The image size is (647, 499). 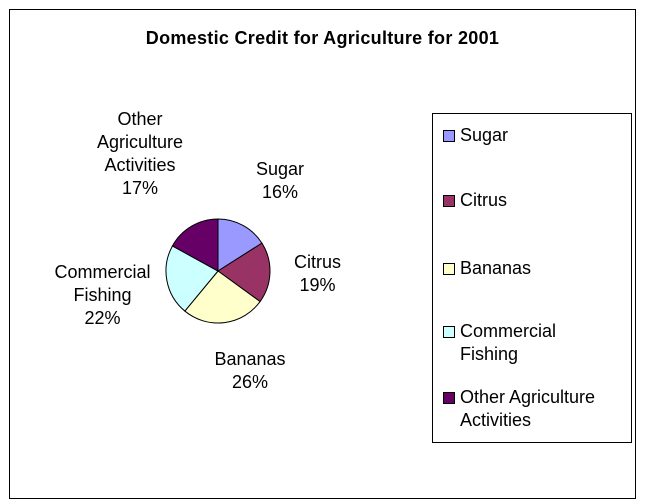 I want to click on slice-label-commercial-fishing: Commercial Fishing 22%, so click(x=102, y=295).